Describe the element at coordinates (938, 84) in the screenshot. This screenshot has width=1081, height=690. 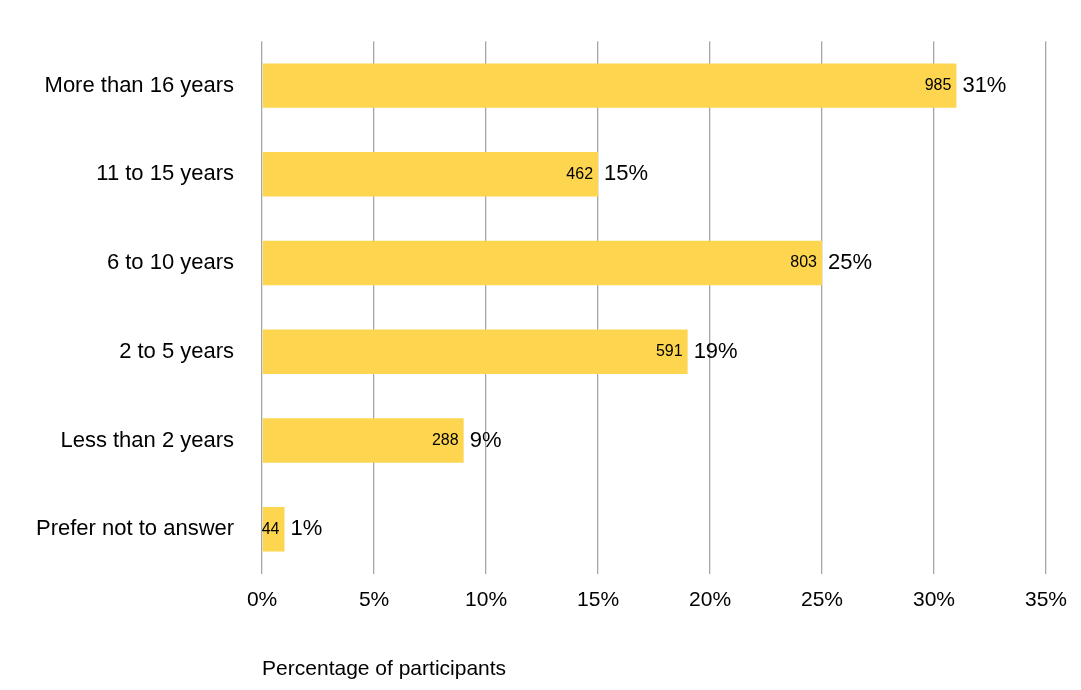
I see `annotation: 985` at that location.